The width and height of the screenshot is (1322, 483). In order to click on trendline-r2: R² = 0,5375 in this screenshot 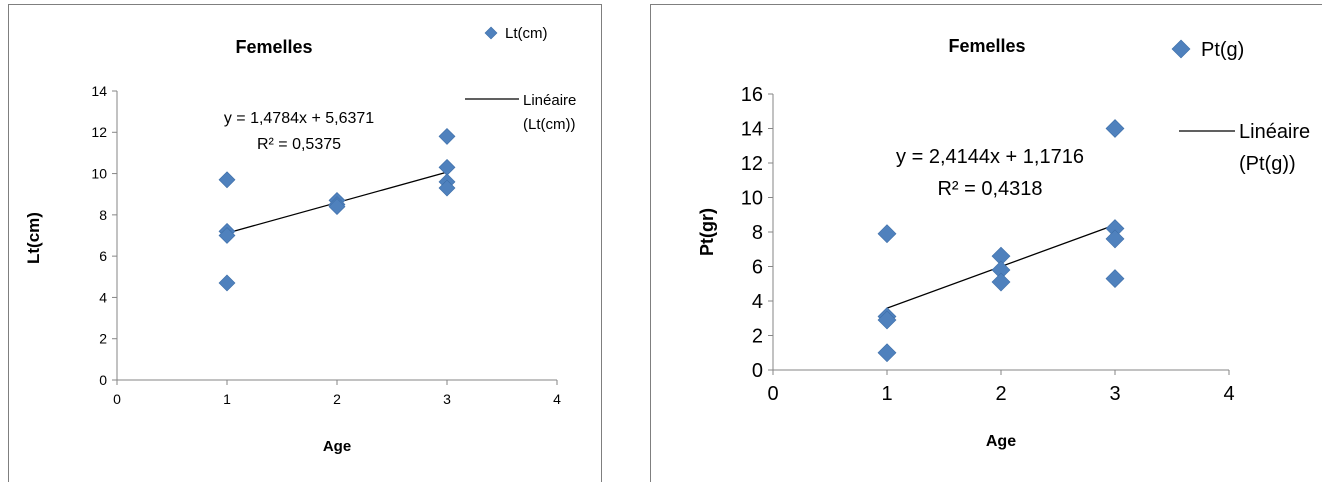, I will do `click(299, 144)`.